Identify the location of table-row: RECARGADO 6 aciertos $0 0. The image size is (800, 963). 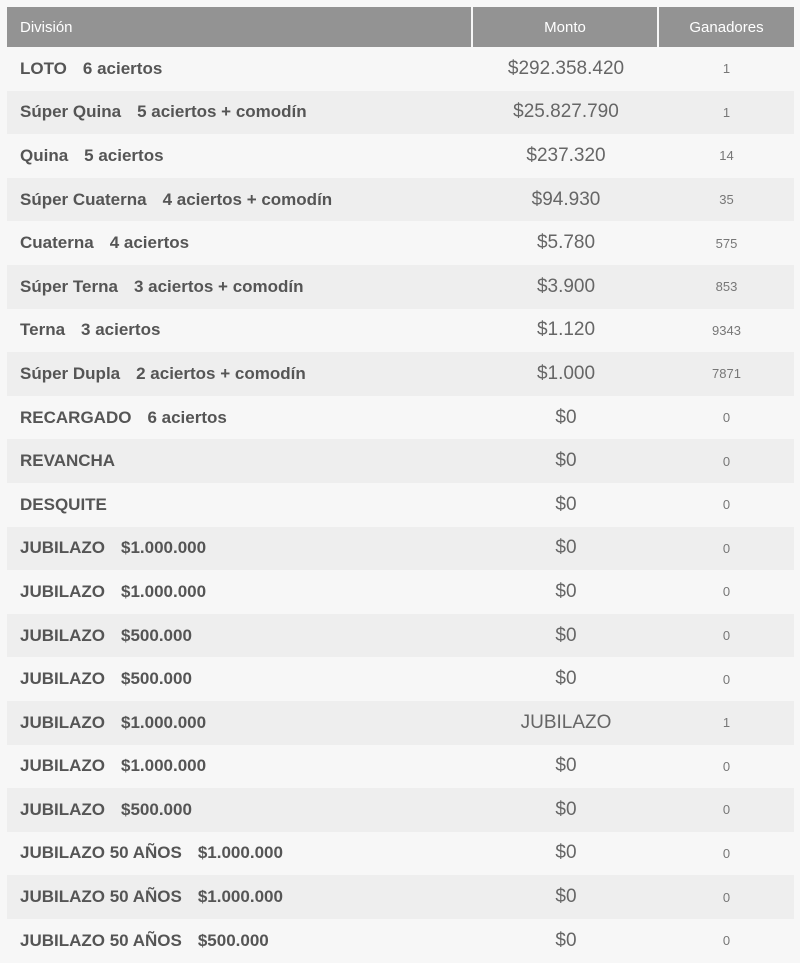
(400, 417).